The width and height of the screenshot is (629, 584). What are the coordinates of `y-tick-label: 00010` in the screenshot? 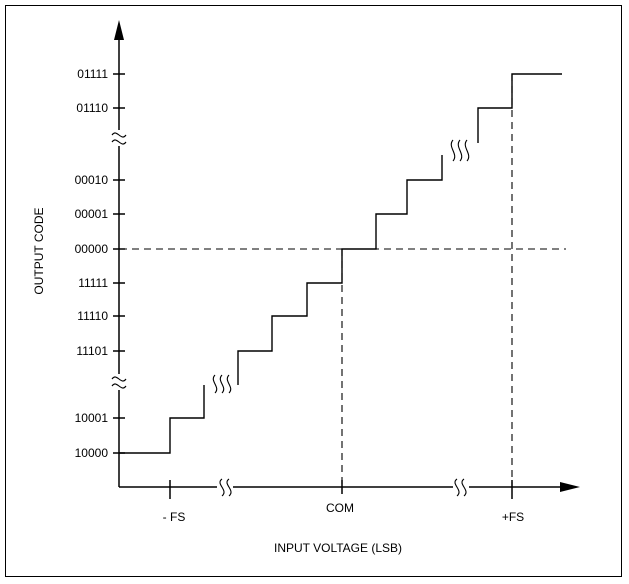 It's located at (92, 180).